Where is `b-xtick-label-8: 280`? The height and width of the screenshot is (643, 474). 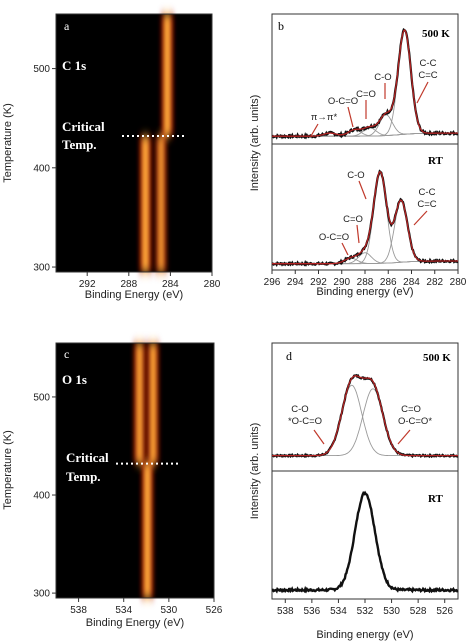 b-xtick-label-8: 280 is located at coordinates (458, 282).